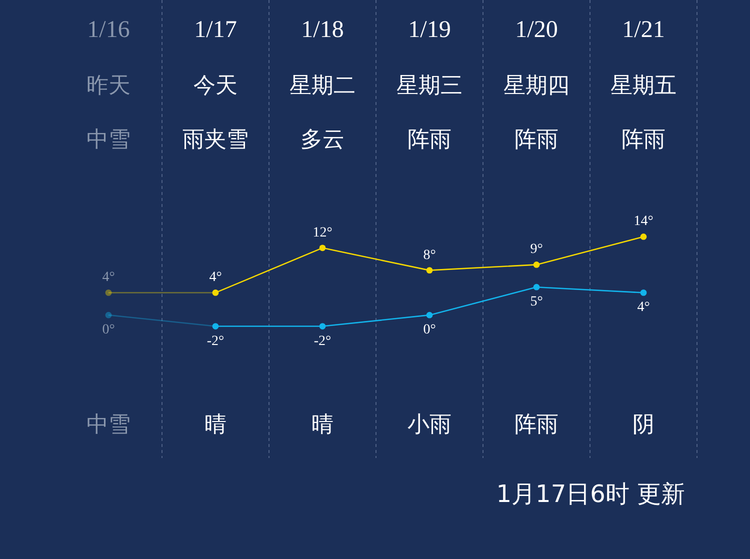 The height and width of the screenshot is (559, 750). I want to click on text: 雨夹雪, so click(215, 140).